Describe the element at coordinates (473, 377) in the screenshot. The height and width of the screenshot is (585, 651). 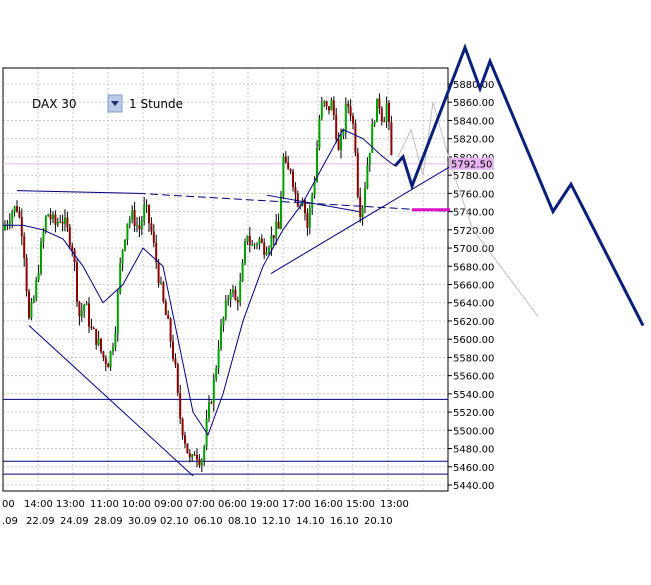
I see `y-tick-label: 5560.00` at that location.